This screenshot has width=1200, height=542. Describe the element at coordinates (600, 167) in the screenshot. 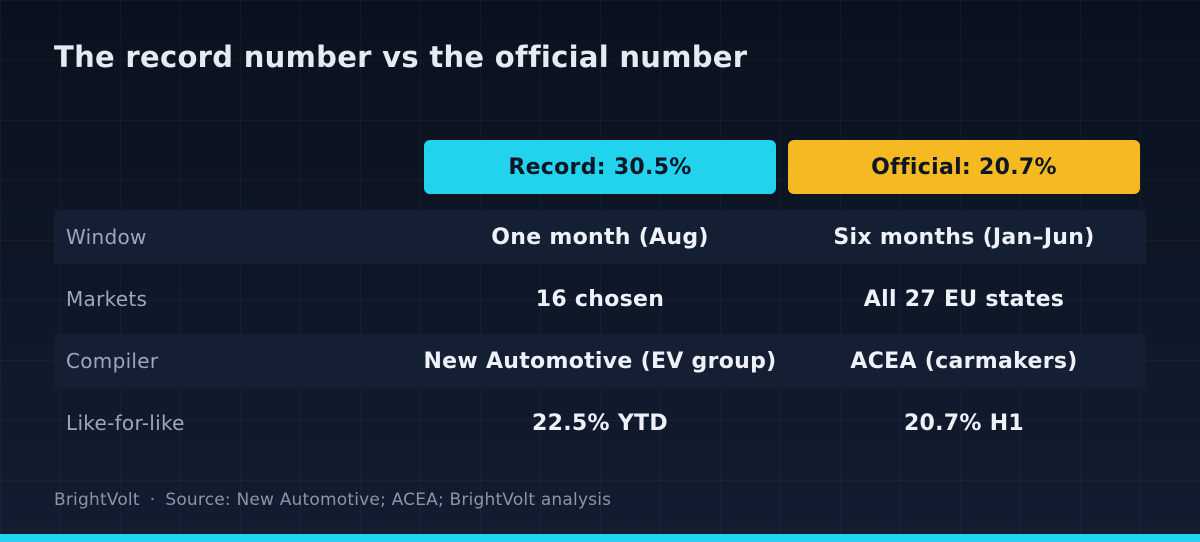

I see `record-header-badge: Record: 30.5%` at that location.